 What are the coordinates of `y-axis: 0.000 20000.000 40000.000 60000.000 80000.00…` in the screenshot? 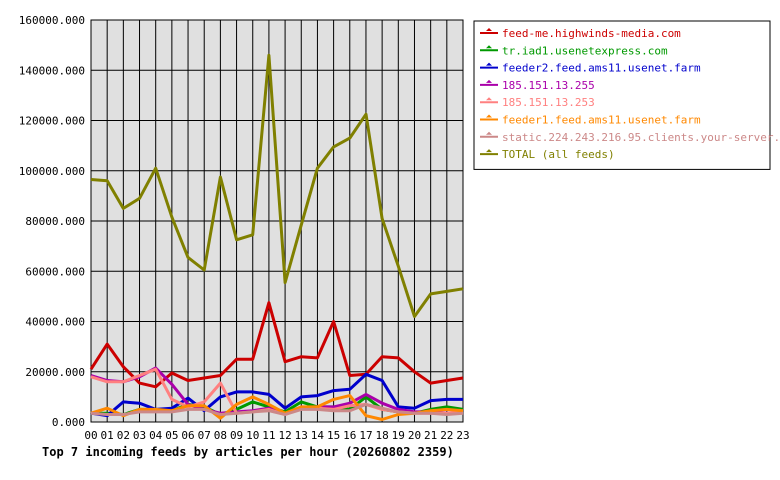 It's located at (52, 221).